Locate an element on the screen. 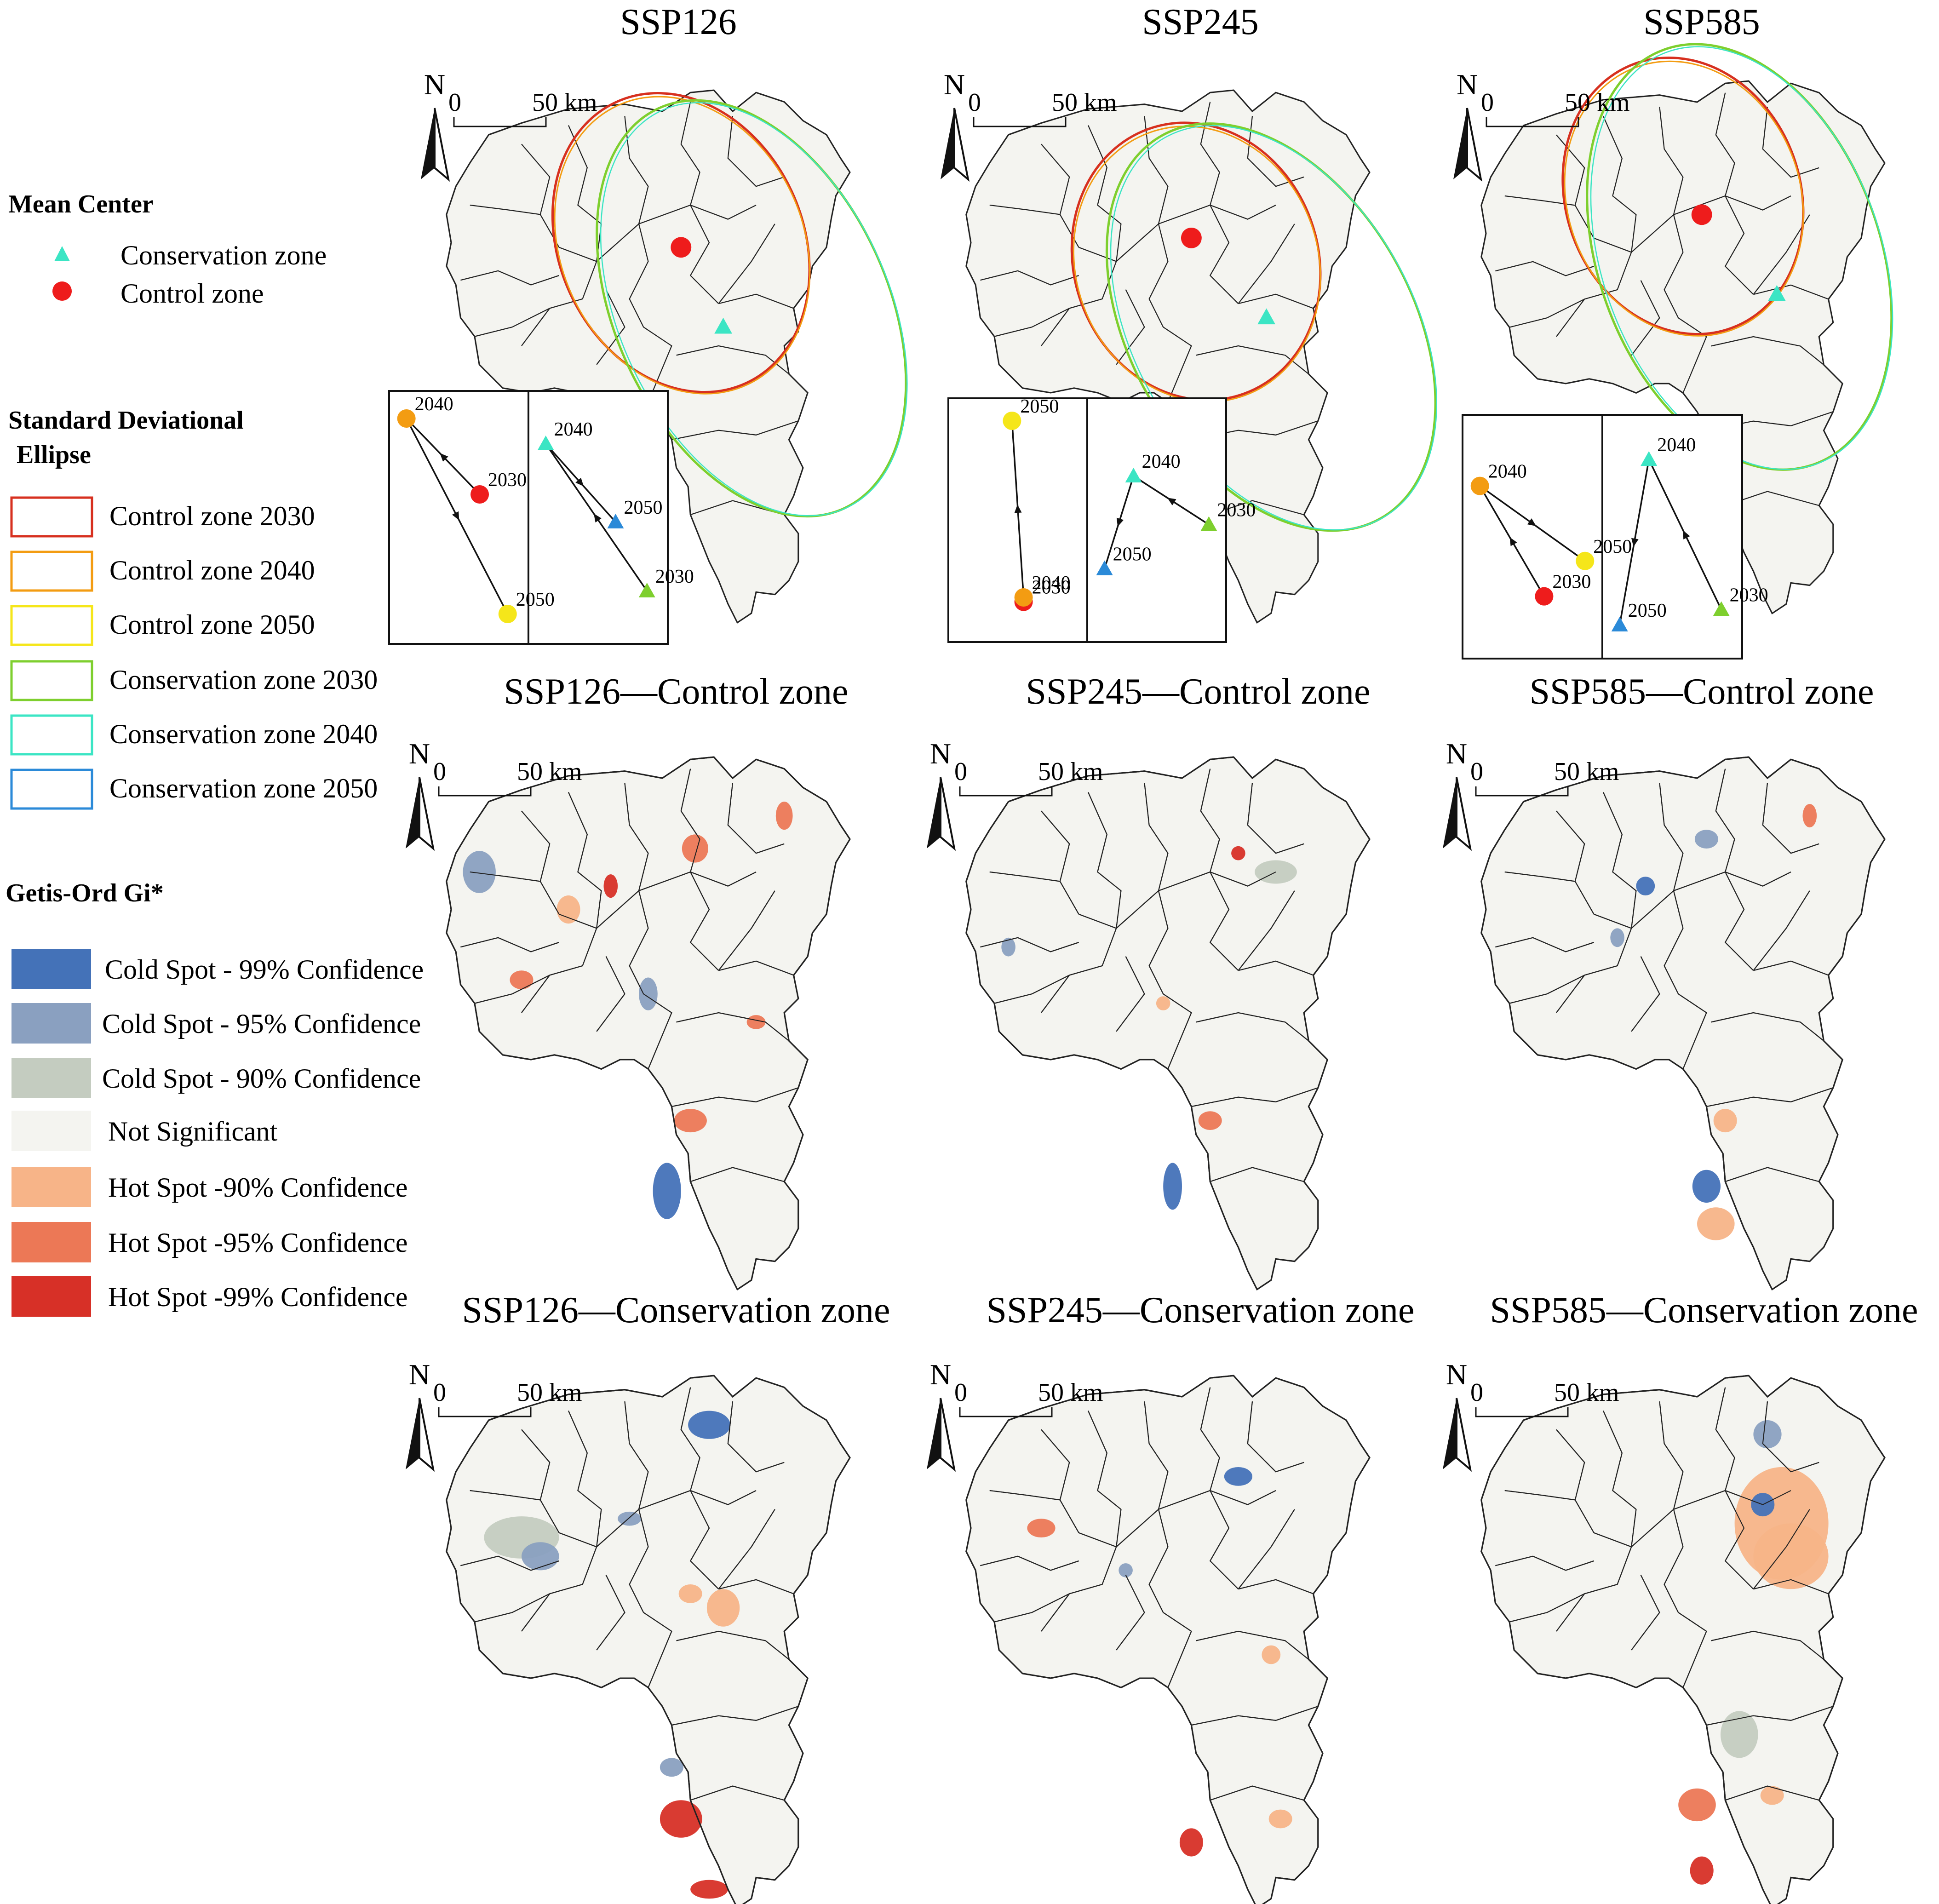 The width and height of the screenshot is (1939, 1904). ellipse-conservation-zone-2040 is located at coordinates (754, 309).